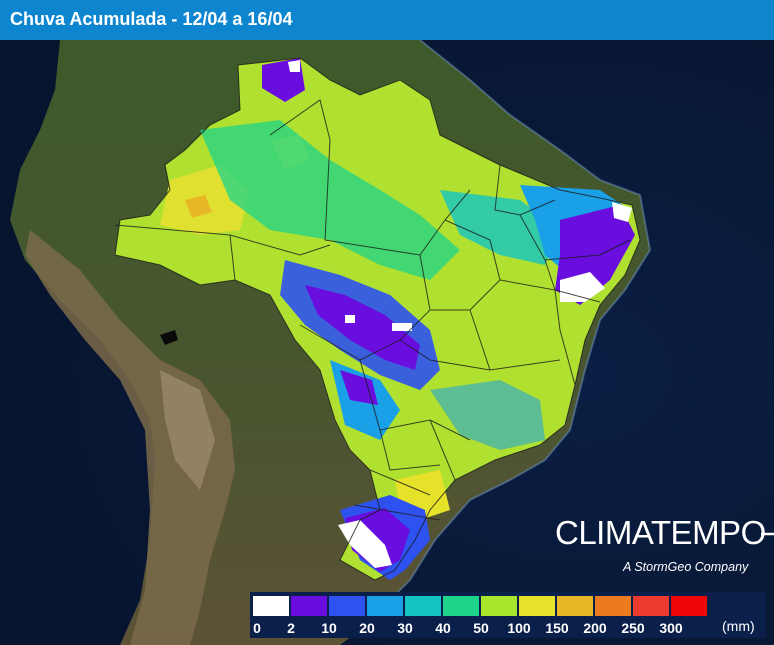  Describe the element at coordinates (633, 628) in the screenshot. I see `legend-label: 250` at that location.